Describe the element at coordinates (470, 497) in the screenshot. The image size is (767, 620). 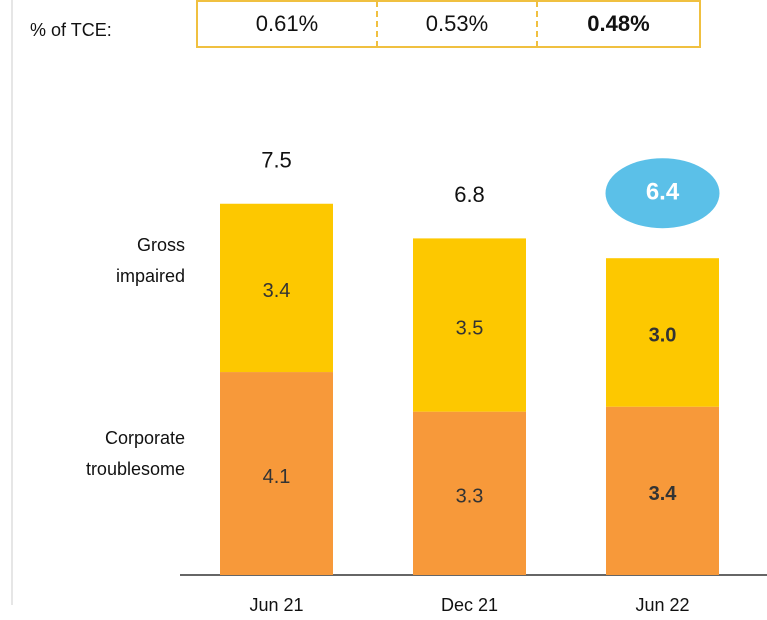
I see `value-label: 3.3` at that location.